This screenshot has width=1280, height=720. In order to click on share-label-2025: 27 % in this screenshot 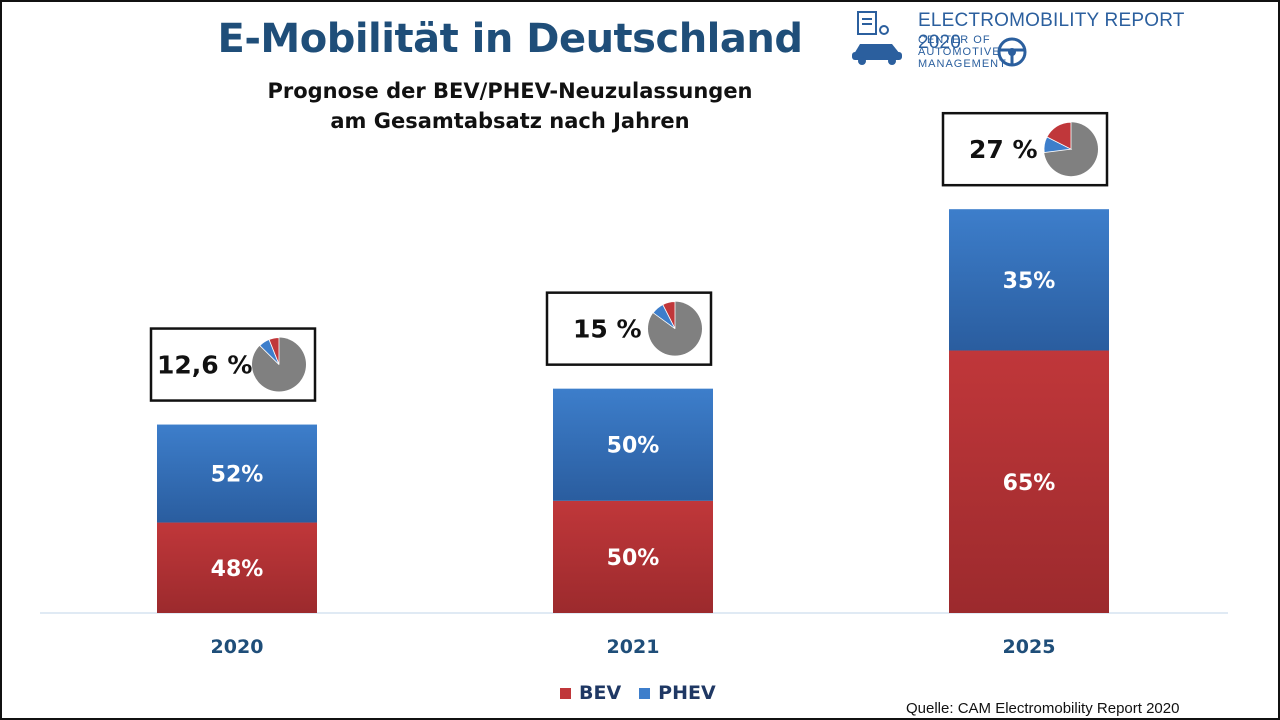, I will do `click(1003, 149)`.